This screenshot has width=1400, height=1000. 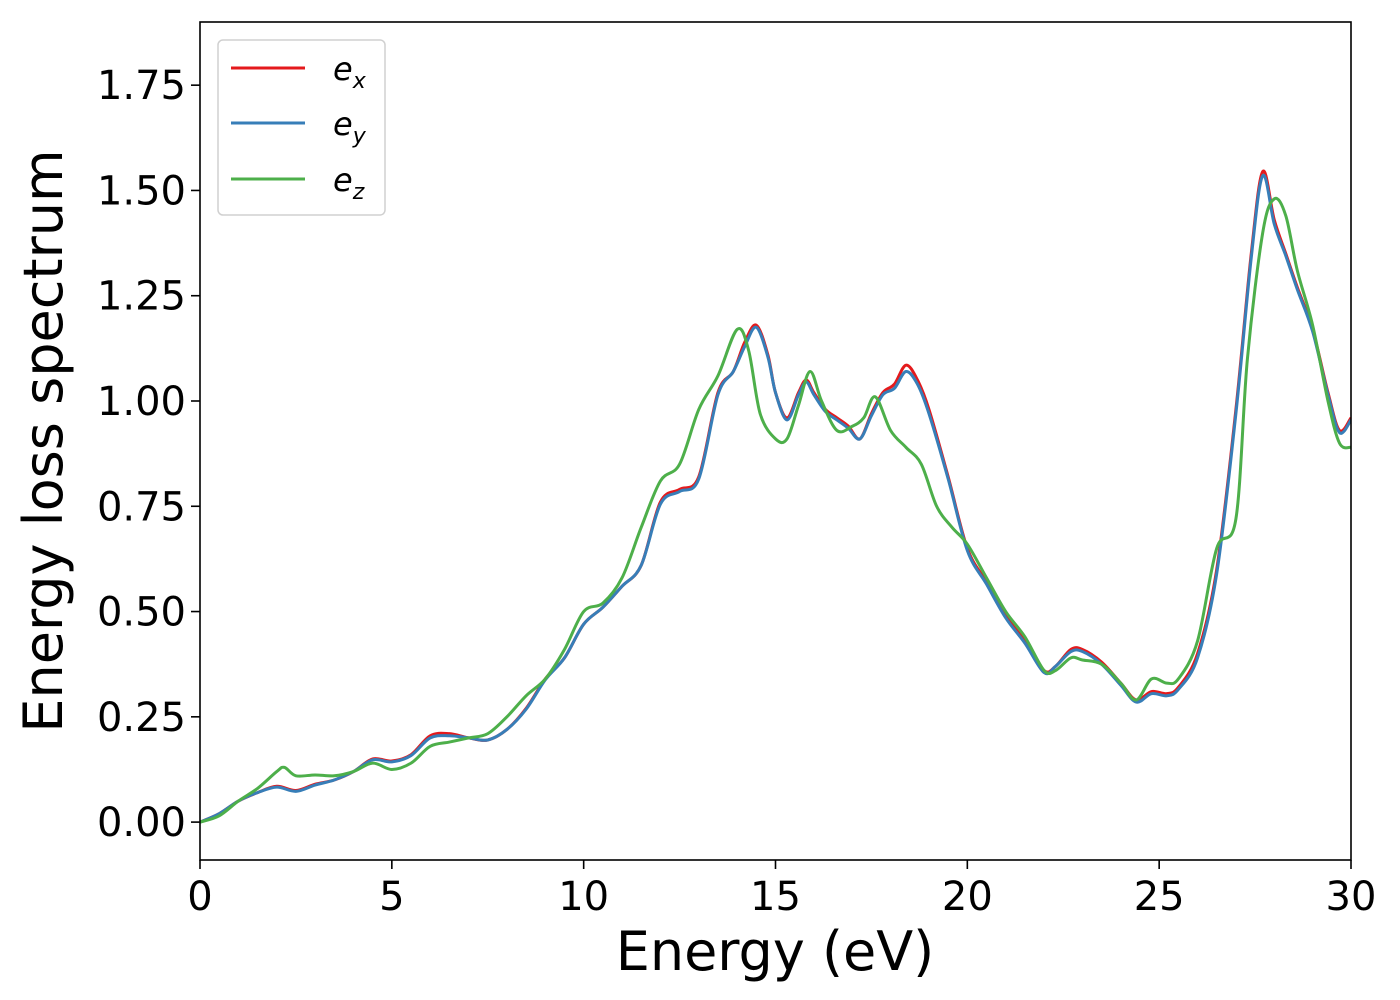 What do you see at coordinates (299, 127) in the screenshot?
I see `legend-entry-ey: ey` at bounding box center [299, 127].